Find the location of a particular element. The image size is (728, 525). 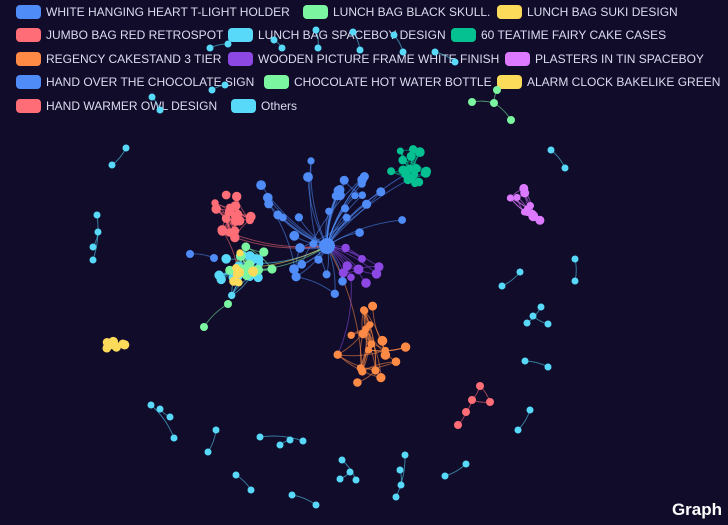

legend-item: PLASTERS IN TIN SPACEBOY is located at coordinates (604, 59).